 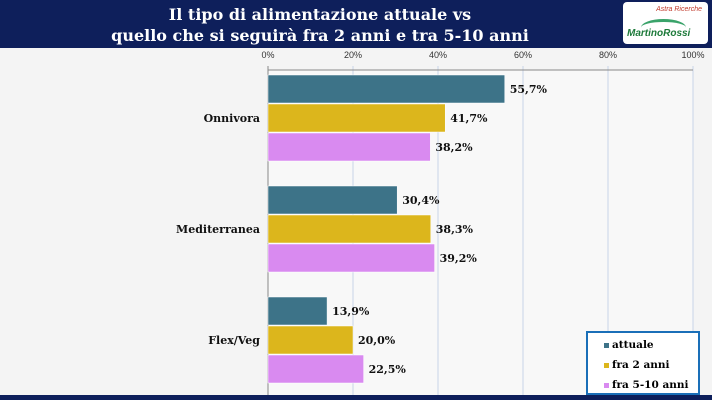 What do you see at coordinates (353, 55) in the screenshot?
I see `x-tick-label: 20%` at bounding box center [353, 55].